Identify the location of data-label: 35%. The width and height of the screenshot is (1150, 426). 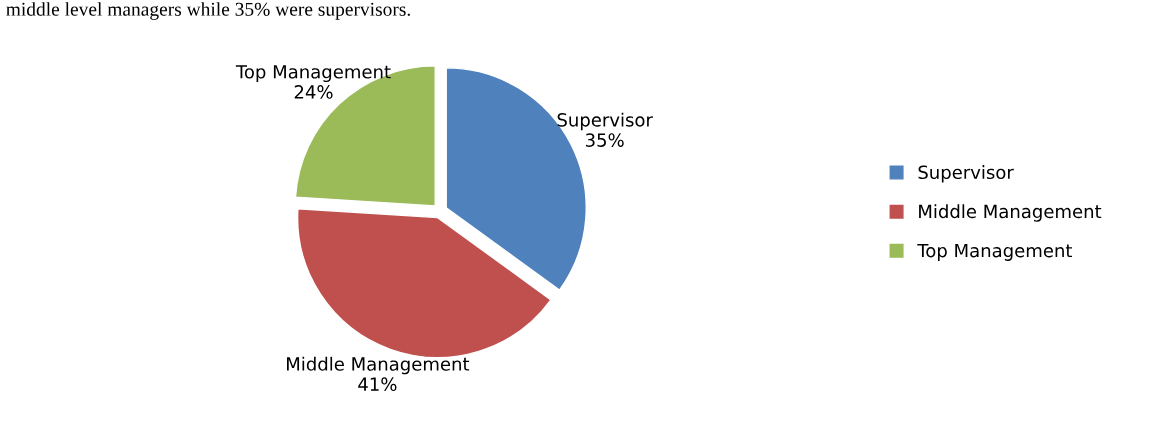
(604, 140).